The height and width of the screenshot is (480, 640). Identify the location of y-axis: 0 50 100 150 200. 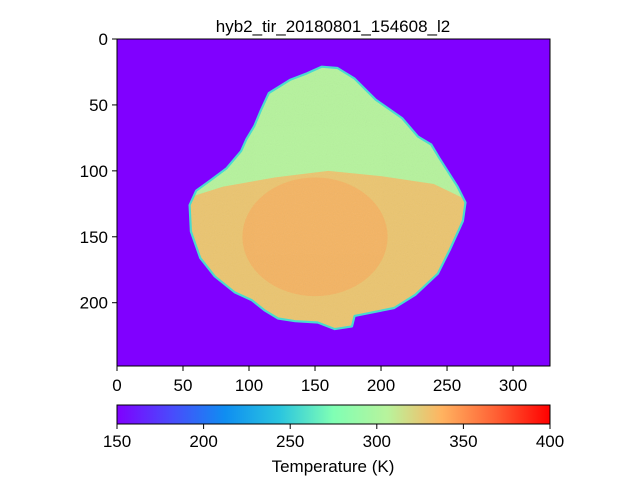
(98, 171).